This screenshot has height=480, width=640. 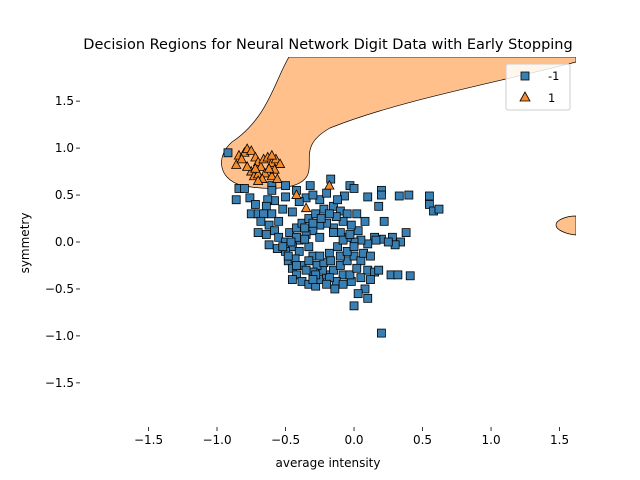 I want to click on class-1-region-right, so click(x=565, y=225).